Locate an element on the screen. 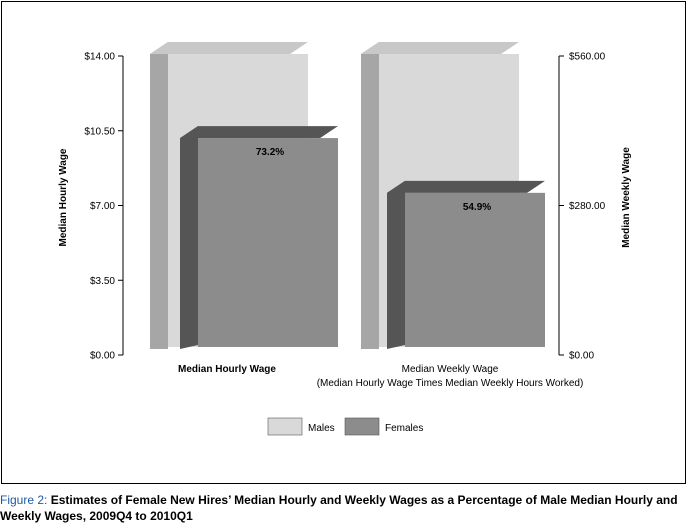 Image resolution: width=688 pixels, height=532 pixels. left-tick-label: $10.50 is located at coordinates (99, 131).